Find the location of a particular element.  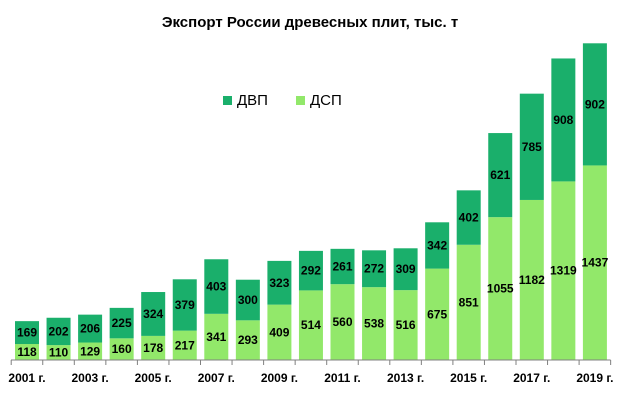

bar-dvp-2014 is located at coordinates (437, 245).